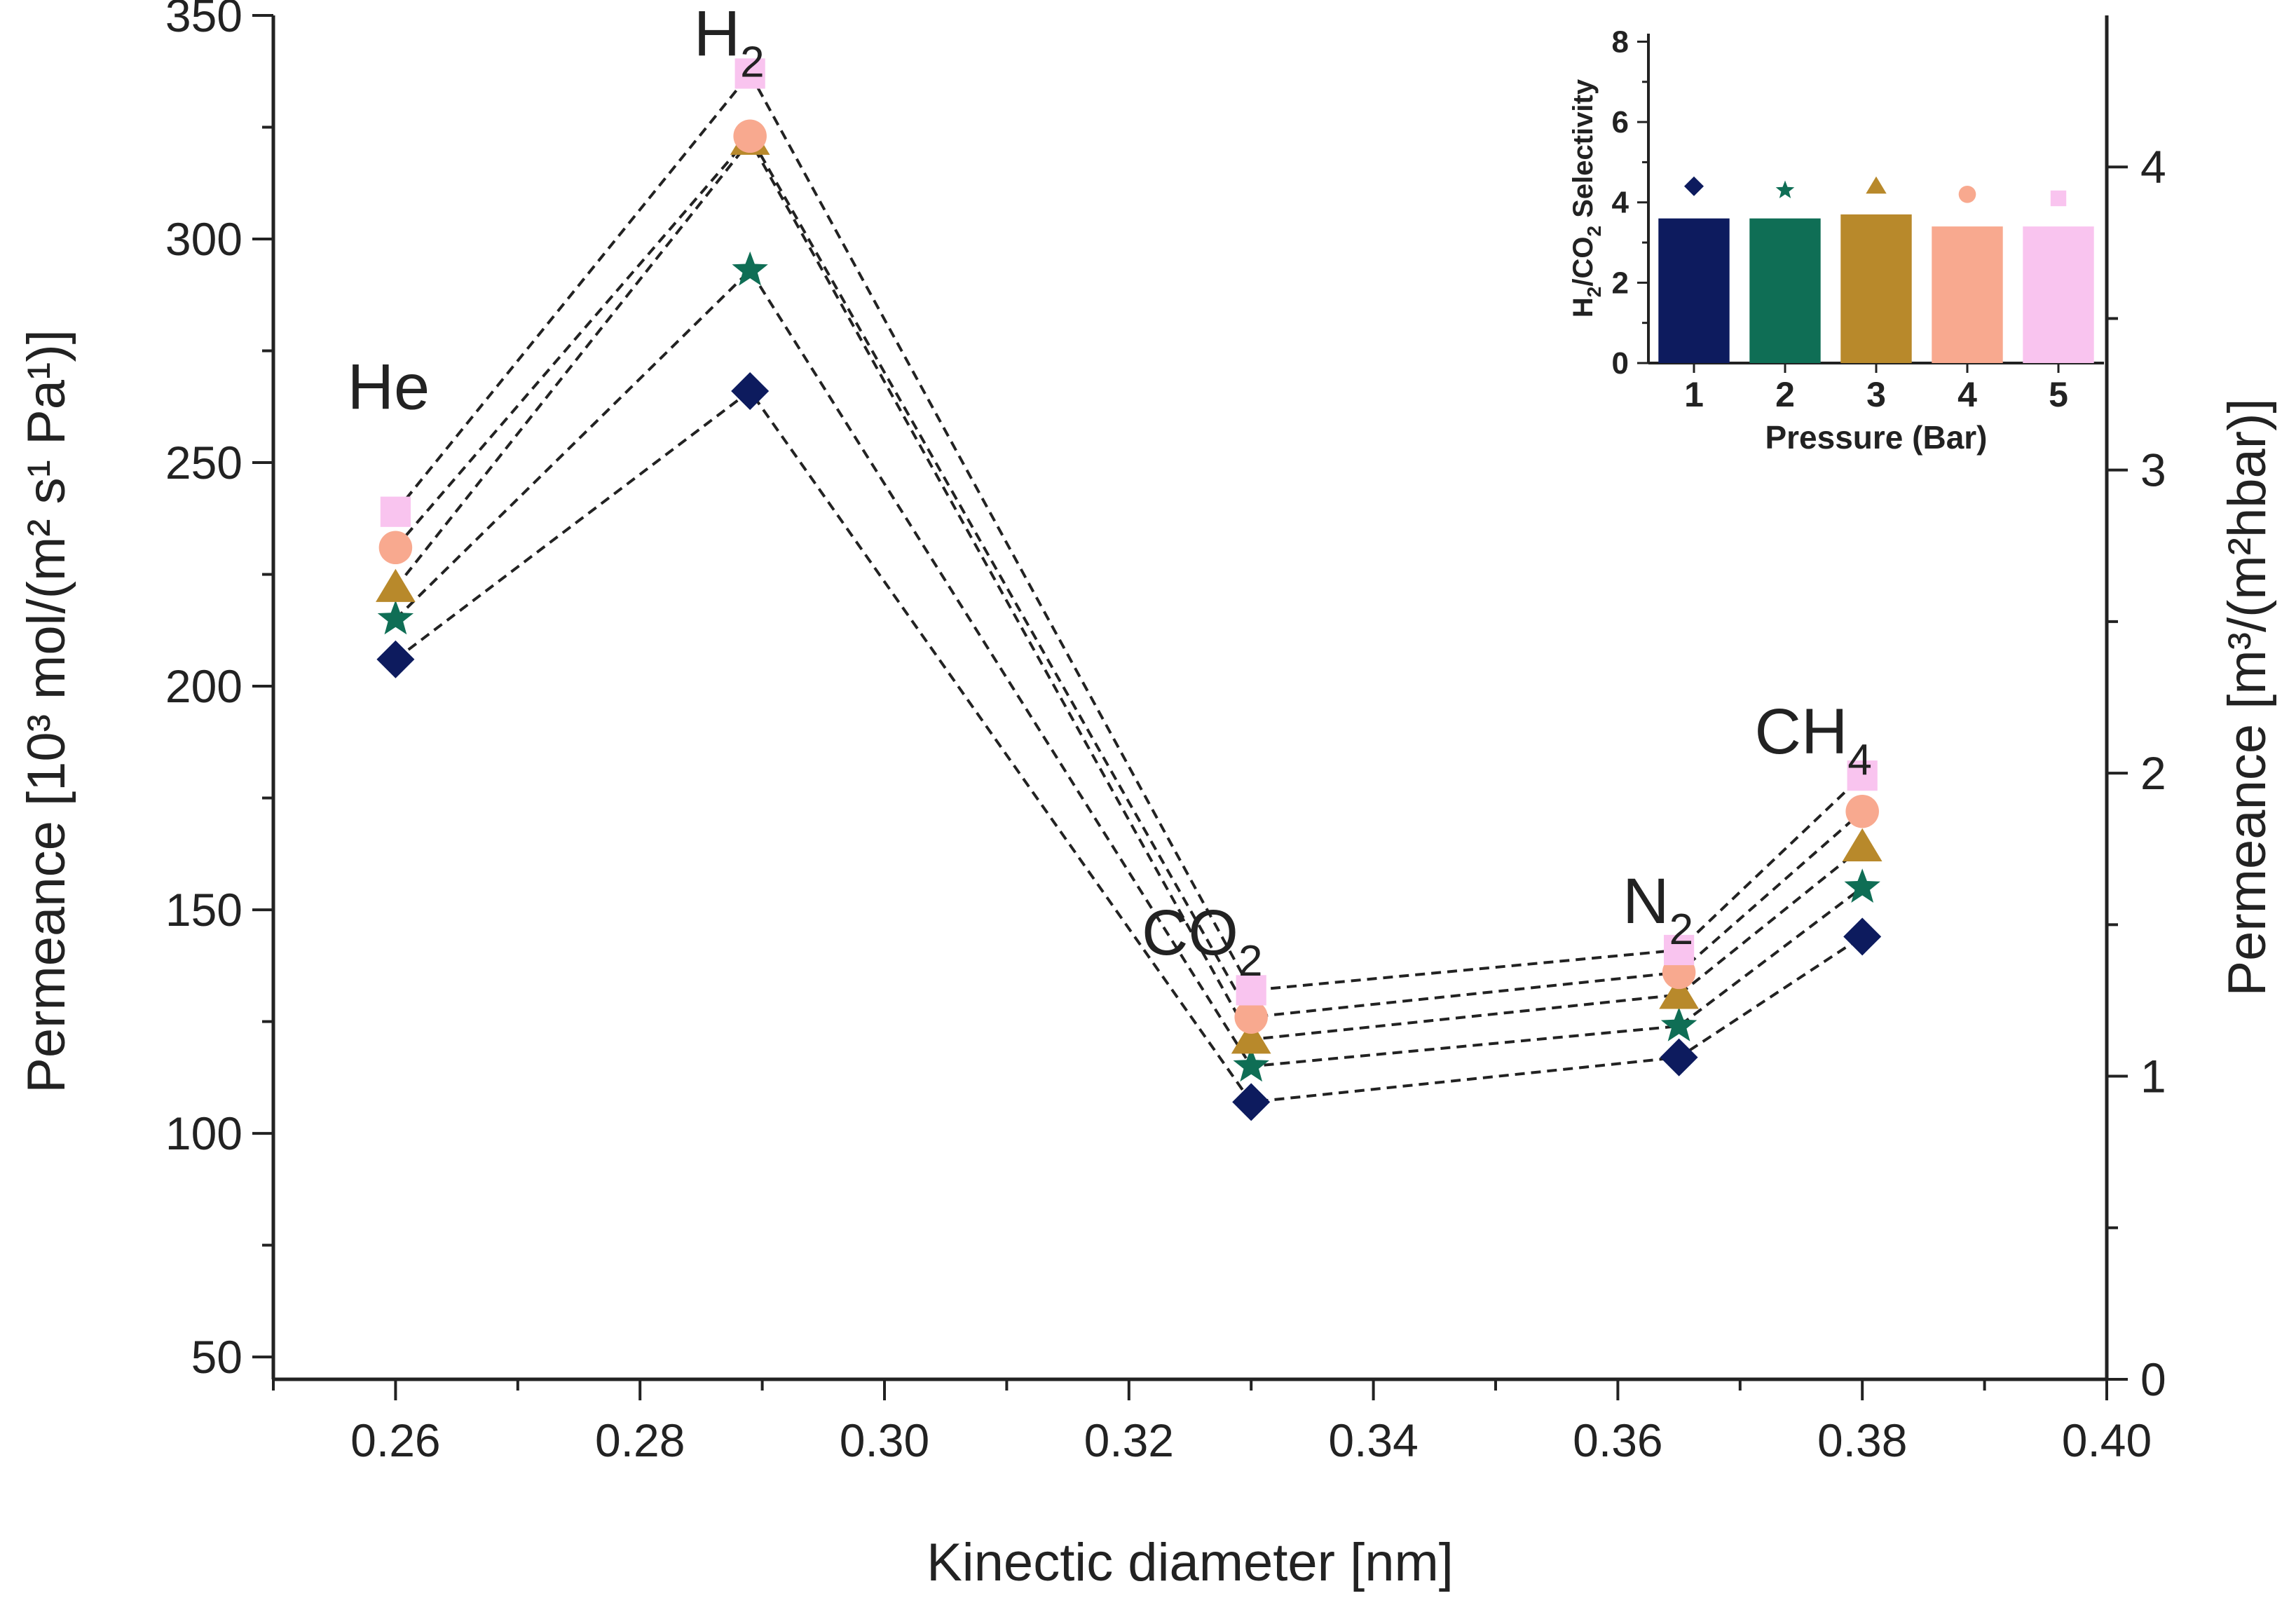 This screenshot has width=2296, height=1612. What do you see at coordinates (203, 686) in the screenshot?
I see `y-left-tick-label: 200` at bounding box center [203, 686].